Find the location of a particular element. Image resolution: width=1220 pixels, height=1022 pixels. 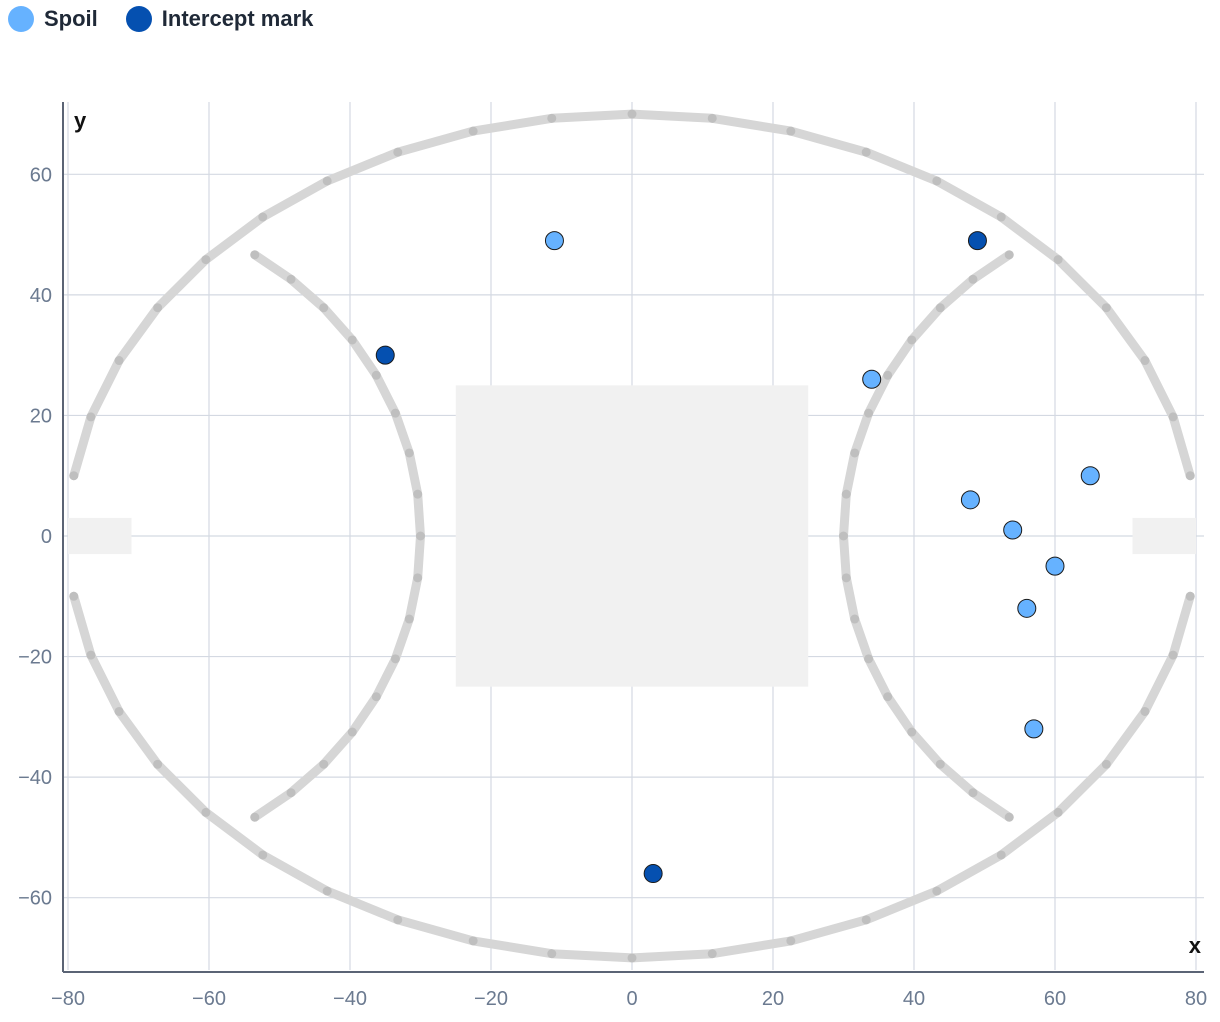

legend-item-spoil: Spoil is located at coordinates (53, 19).